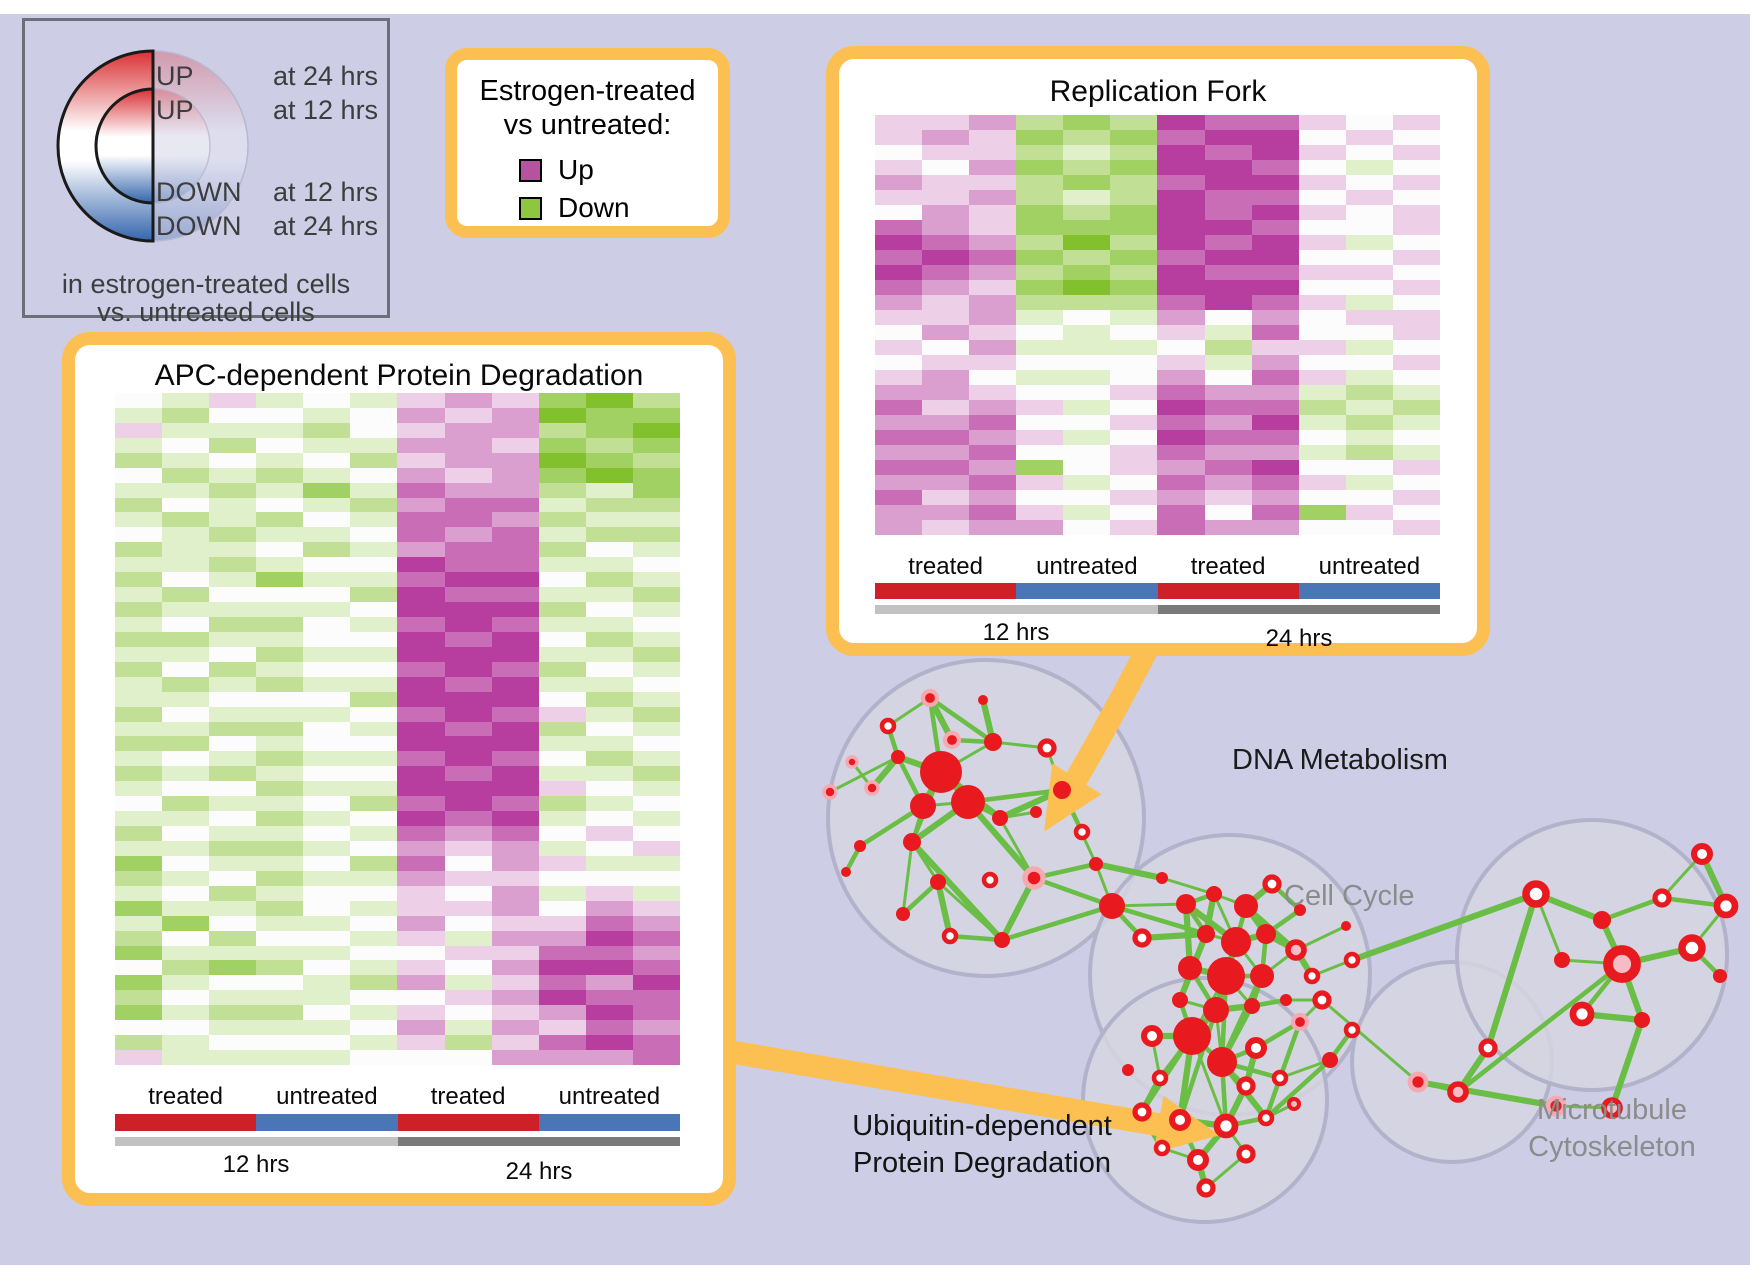  I want to click on up-24-time: at 24 hrs, so click(326, 76).